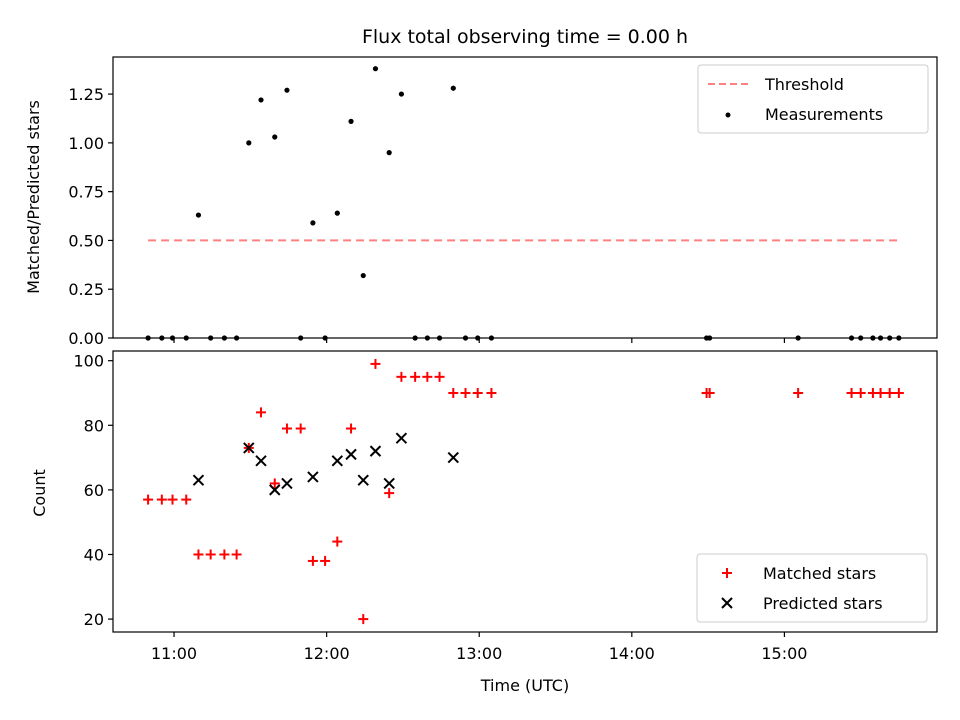  Describe the element at coordinates (94, 425) in the screenshot. I see `count-y-tick-label: 80` at that location.